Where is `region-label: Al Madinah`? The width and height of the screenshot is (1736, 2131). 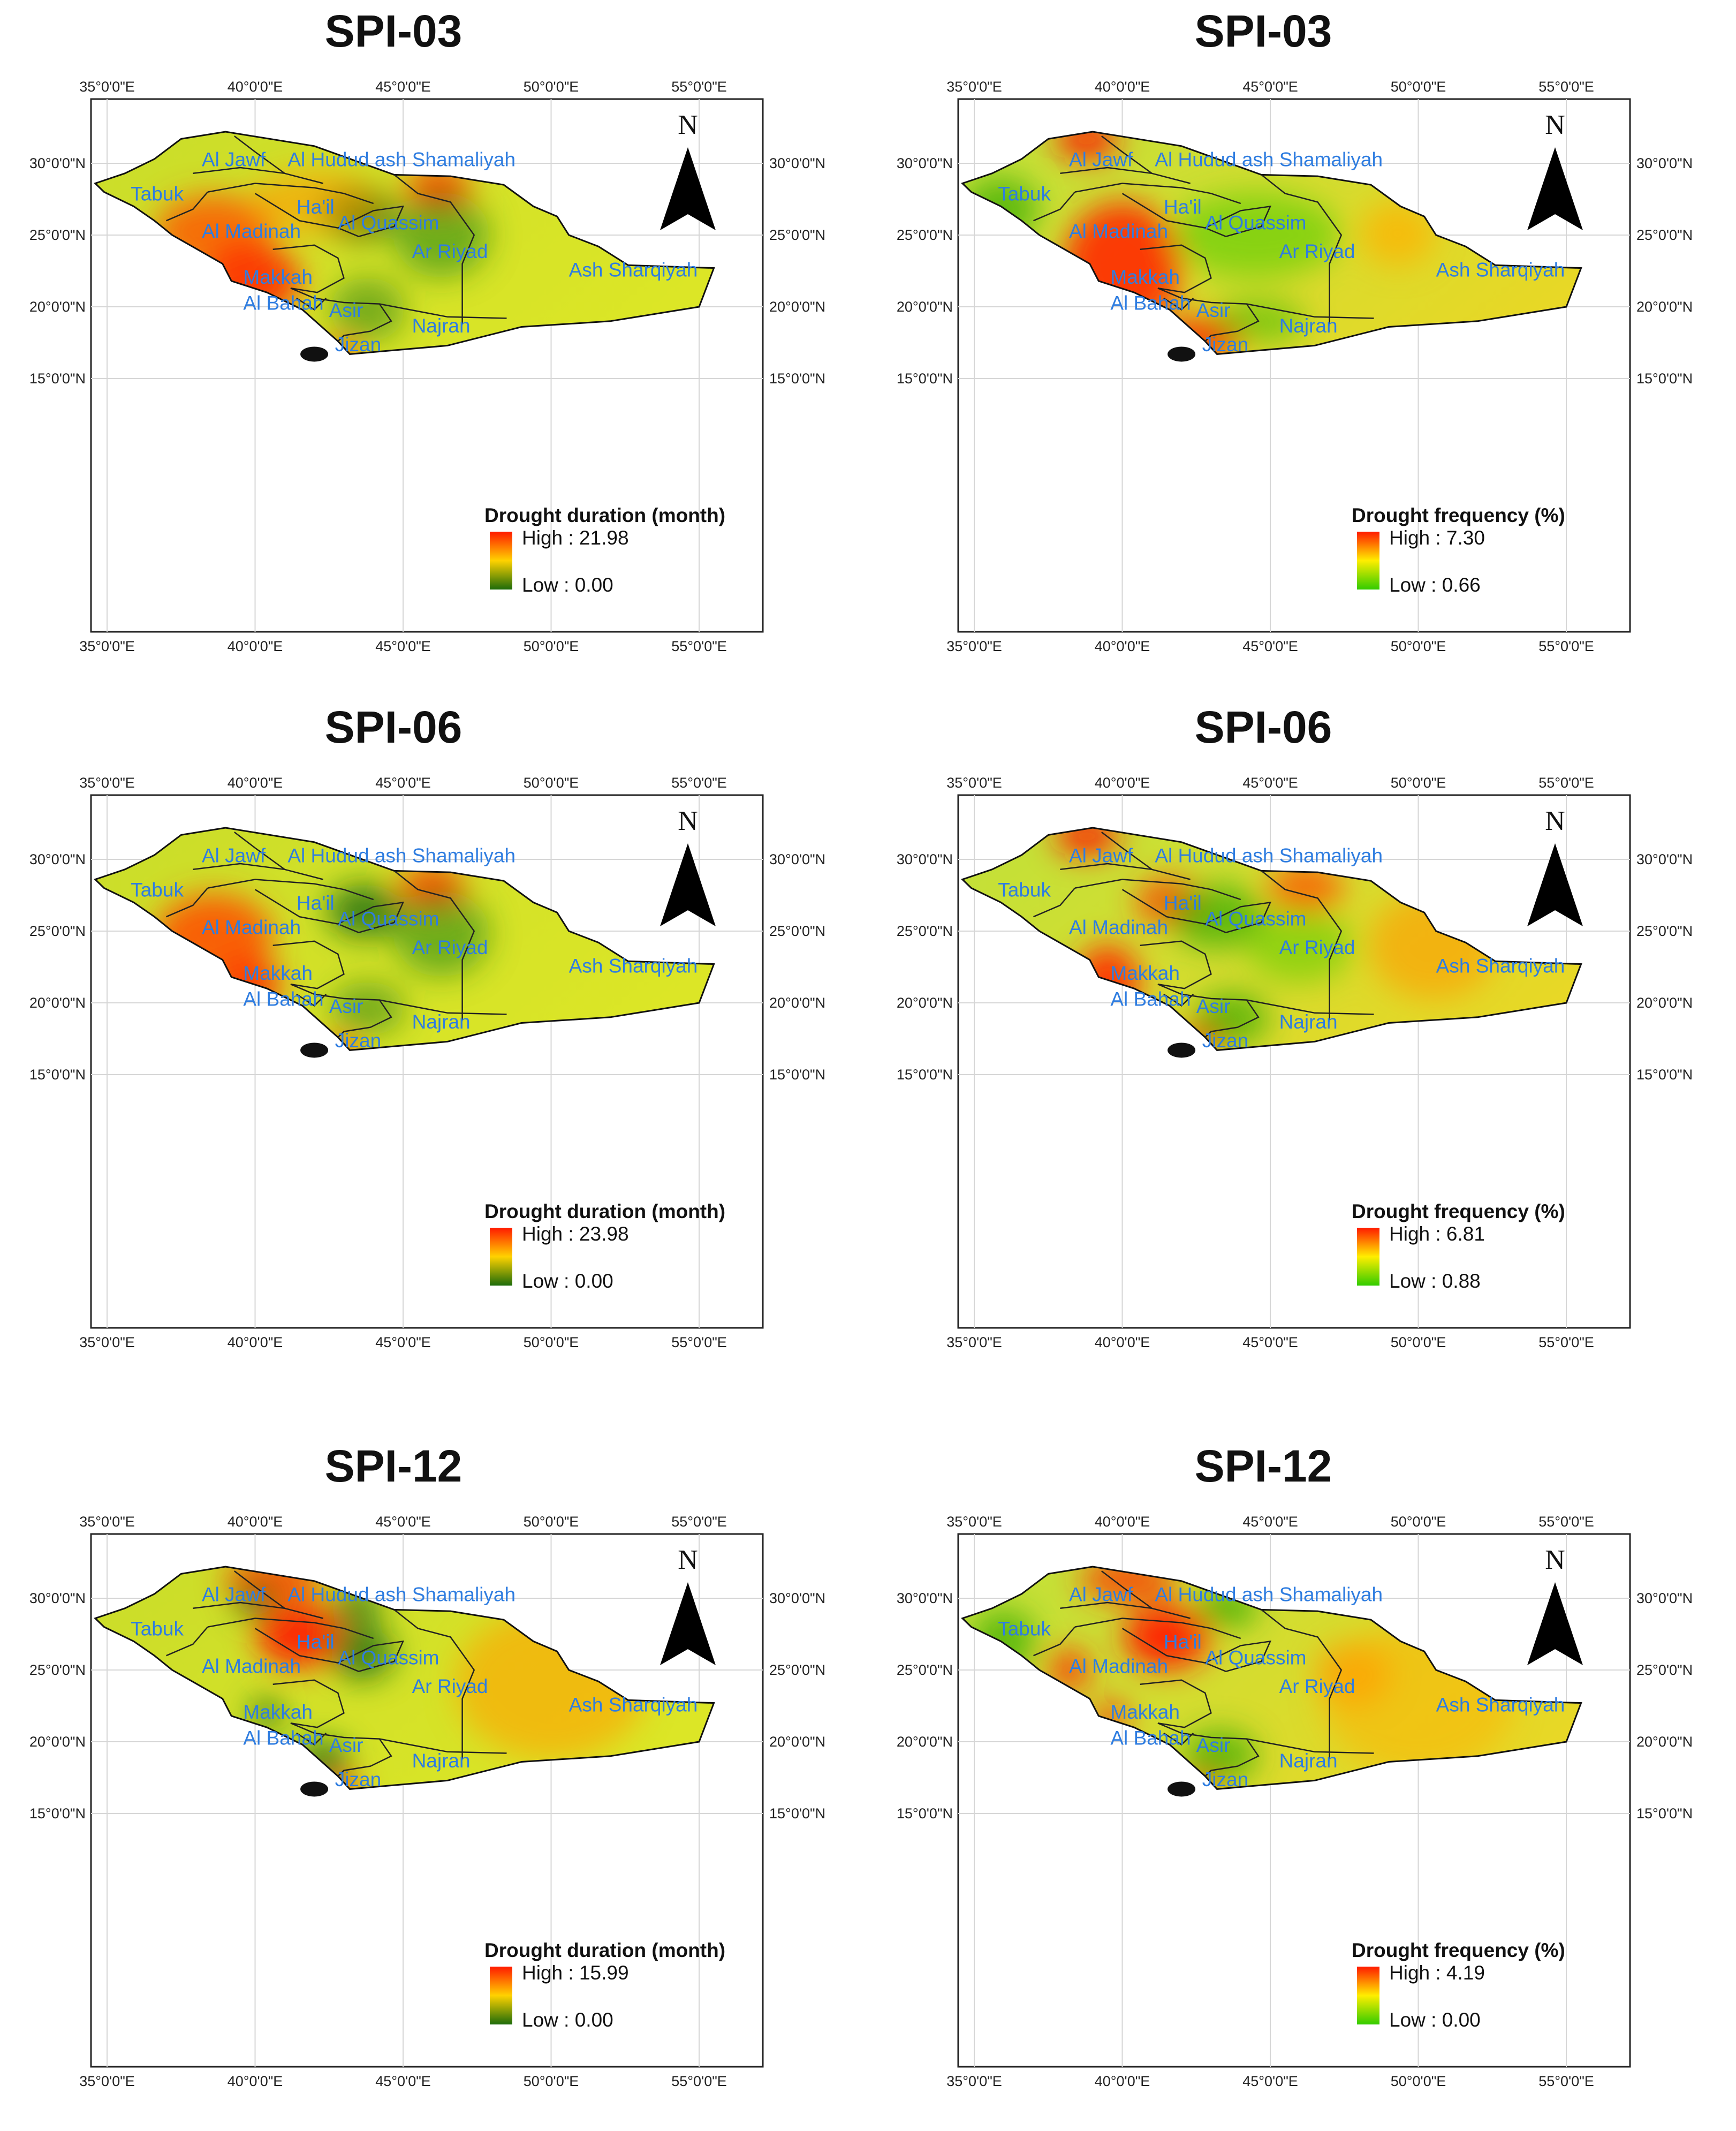
region-label: Al Madinah is located at coordinates (1119, 1666).